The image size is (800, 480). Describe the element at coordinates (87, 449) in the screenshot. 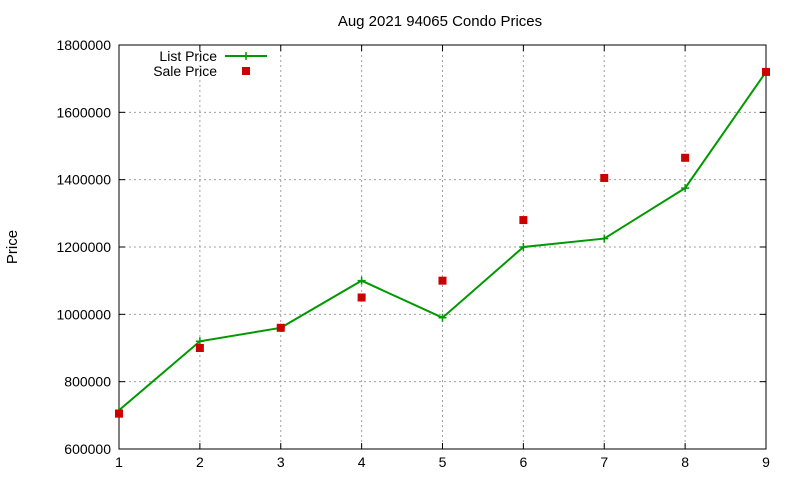

I see `y-tick-label: 600000` at that location.